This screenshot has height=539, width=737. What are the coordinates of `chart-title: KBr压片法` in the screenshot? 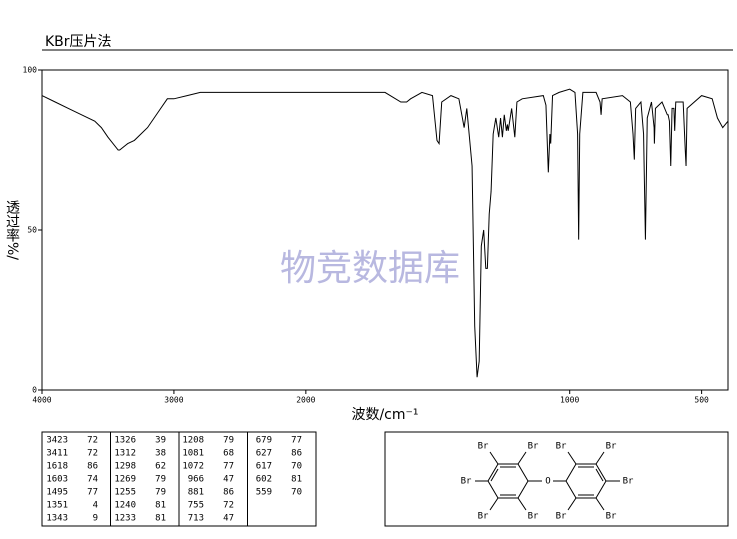 It's located at (78, 42).